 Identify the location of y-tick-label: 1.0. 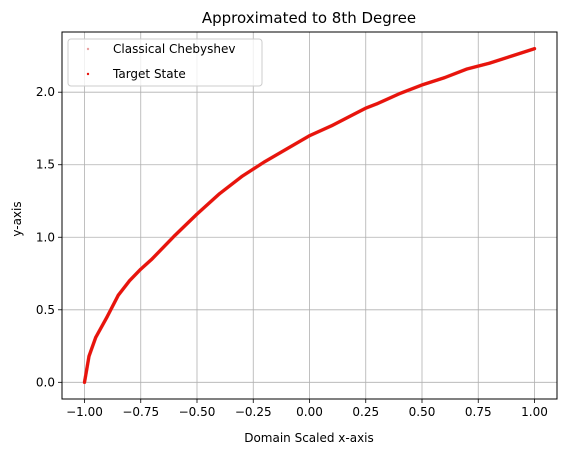
(45, 237).